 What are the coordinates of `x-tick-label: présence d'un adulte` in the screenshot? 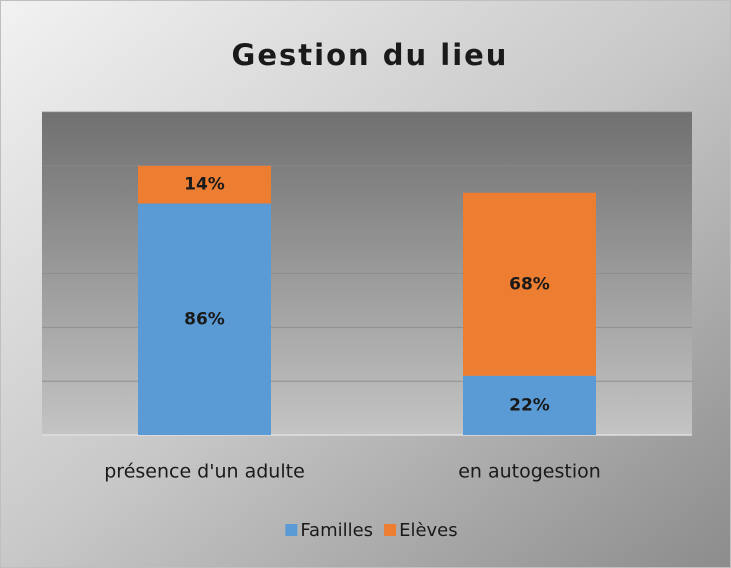 It's located at (204, 472).